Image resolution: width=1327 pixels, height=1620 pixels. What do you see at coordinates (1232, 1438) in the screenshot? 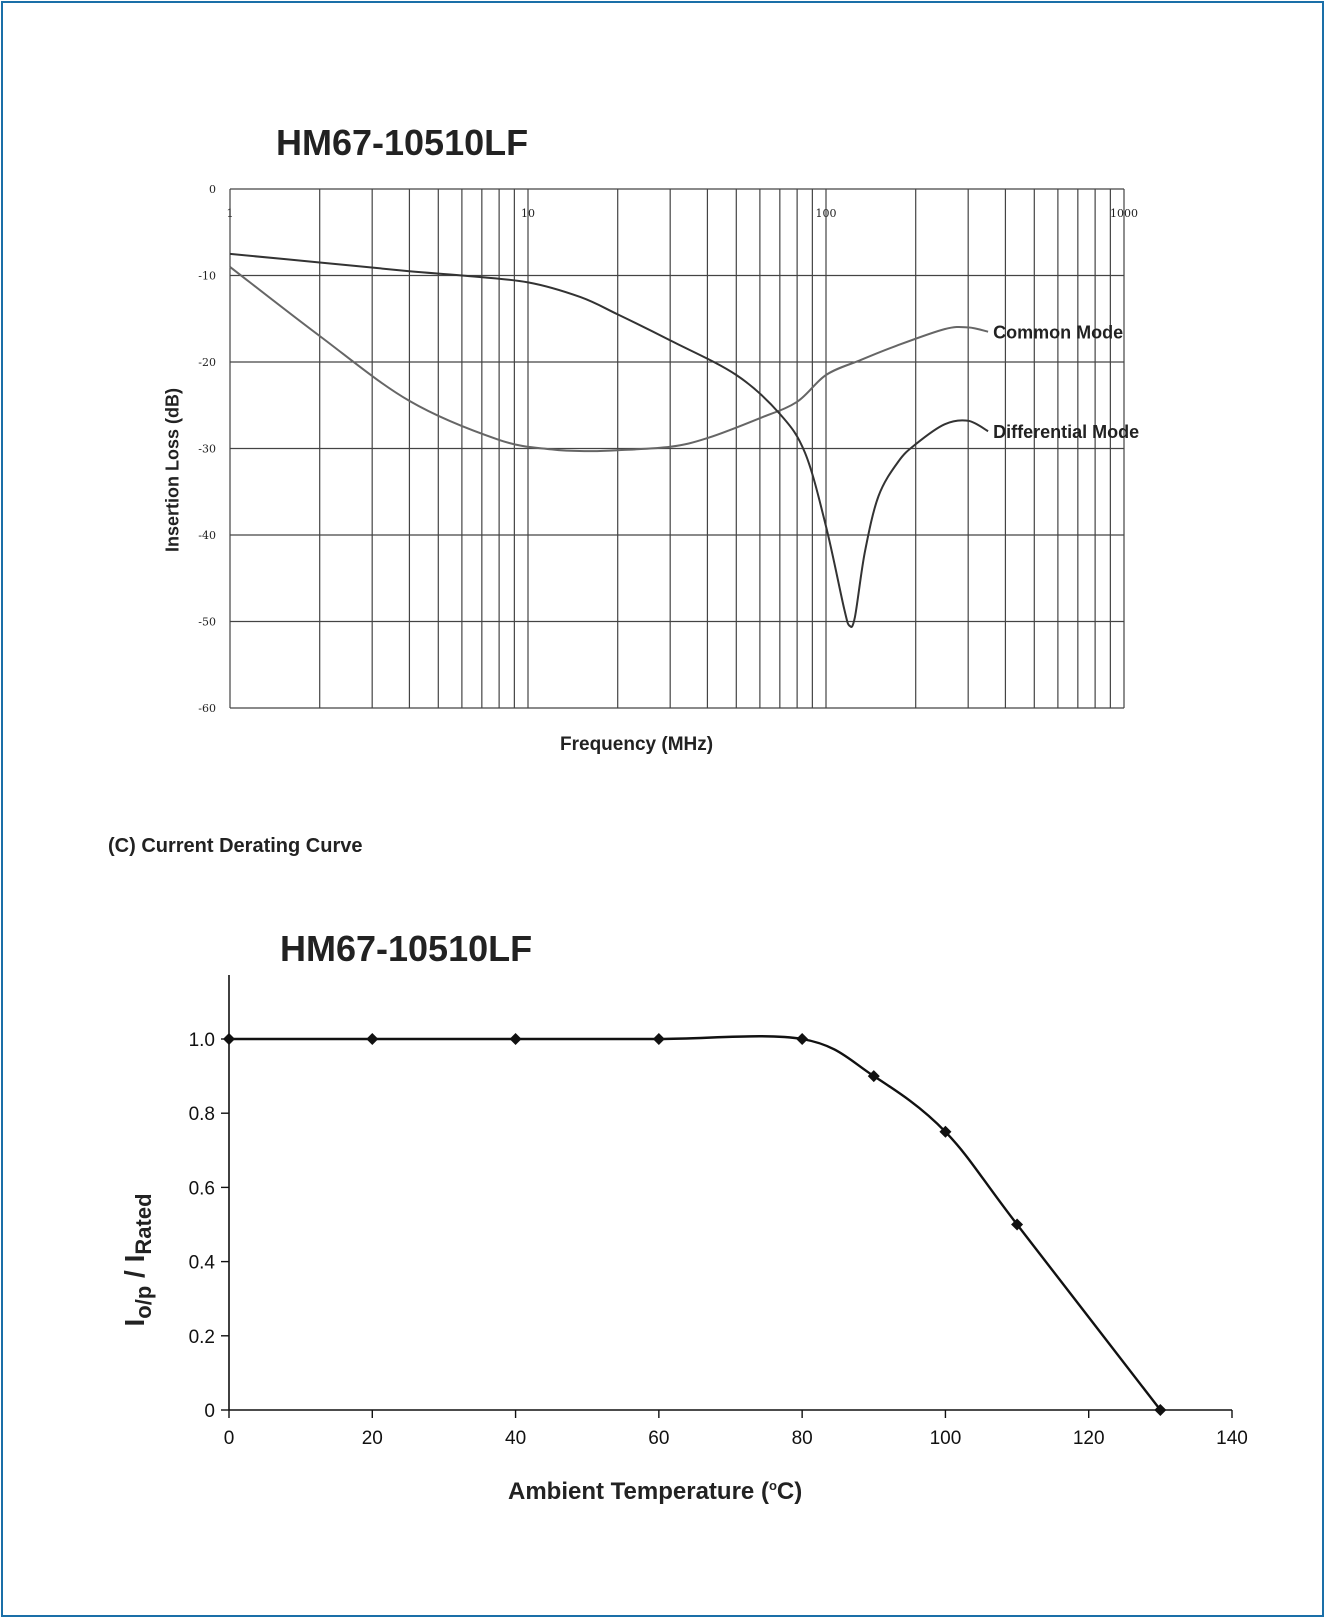
I see `x-tick-label: 140` at bounding box center [1232, 1438].